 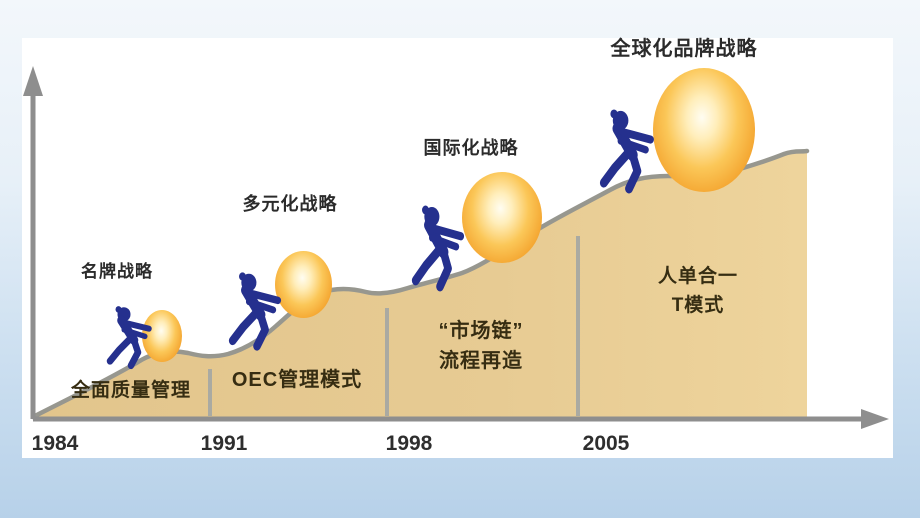 I want to click on strategy-label-1984: 名牌战略, so click(x=117, y=271).